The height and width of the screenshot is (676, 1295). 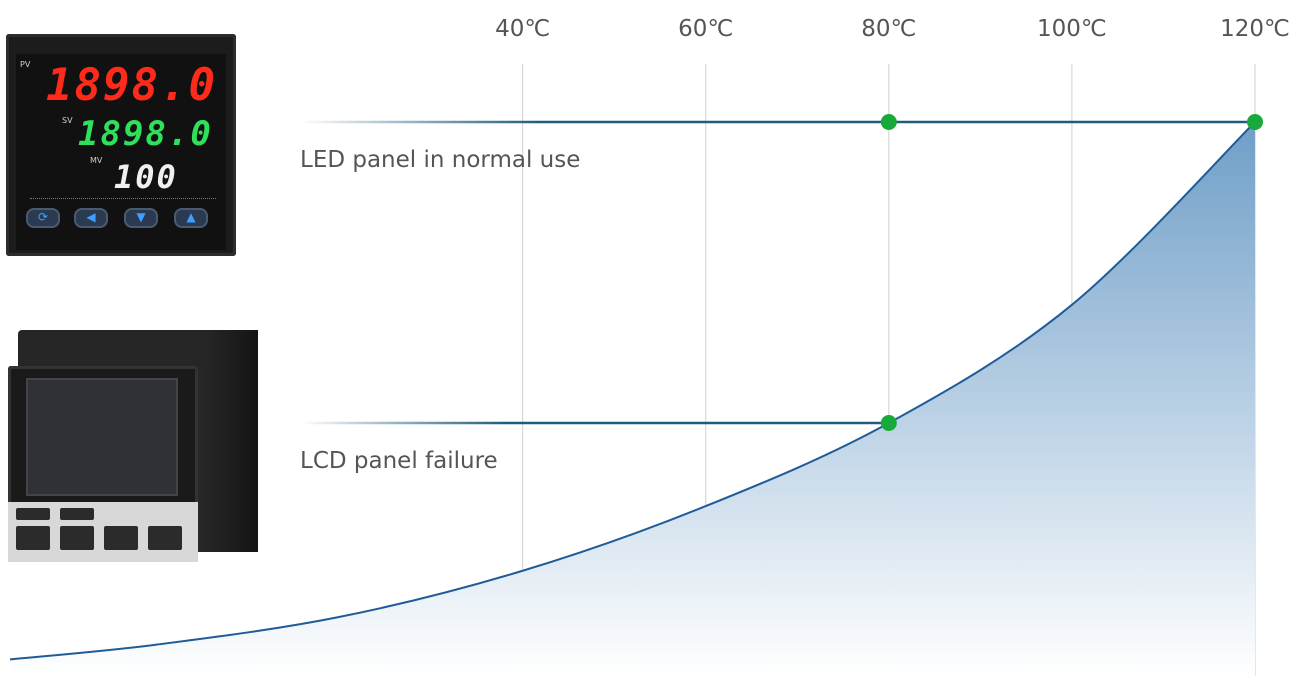 I want to click on cycle-button: ⟳, so click(x=43, y=218).